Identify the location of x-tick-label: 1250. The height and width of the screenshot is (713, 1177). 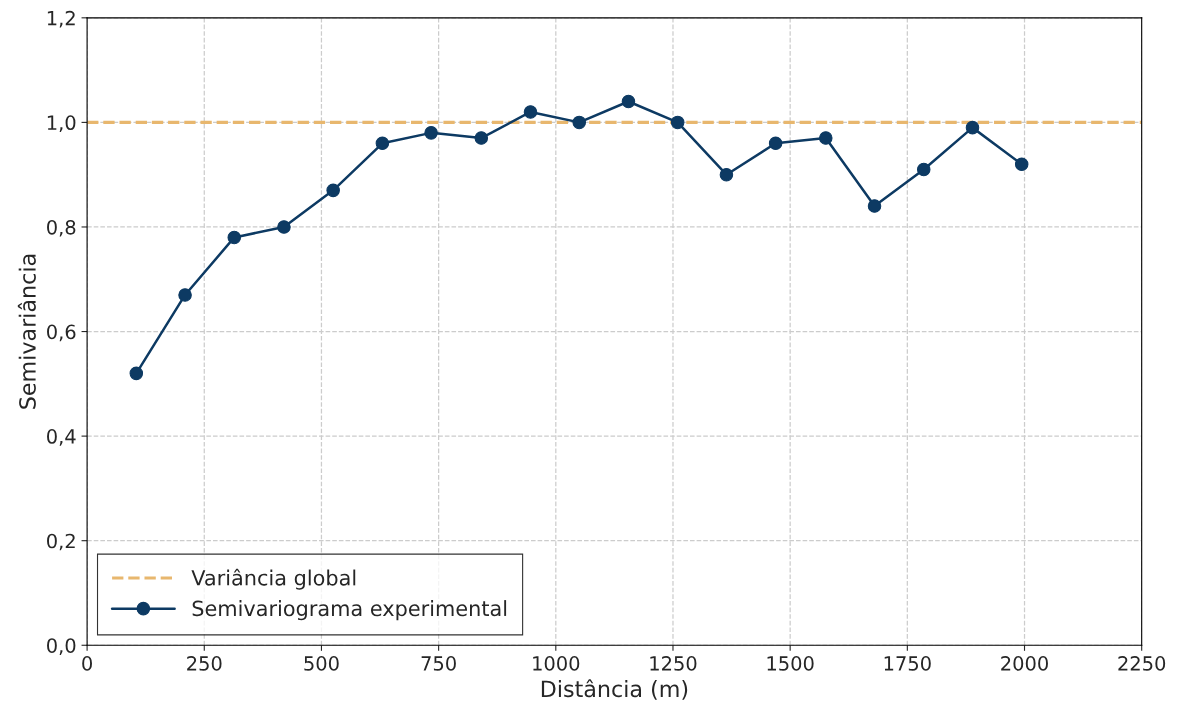
(673, 663).